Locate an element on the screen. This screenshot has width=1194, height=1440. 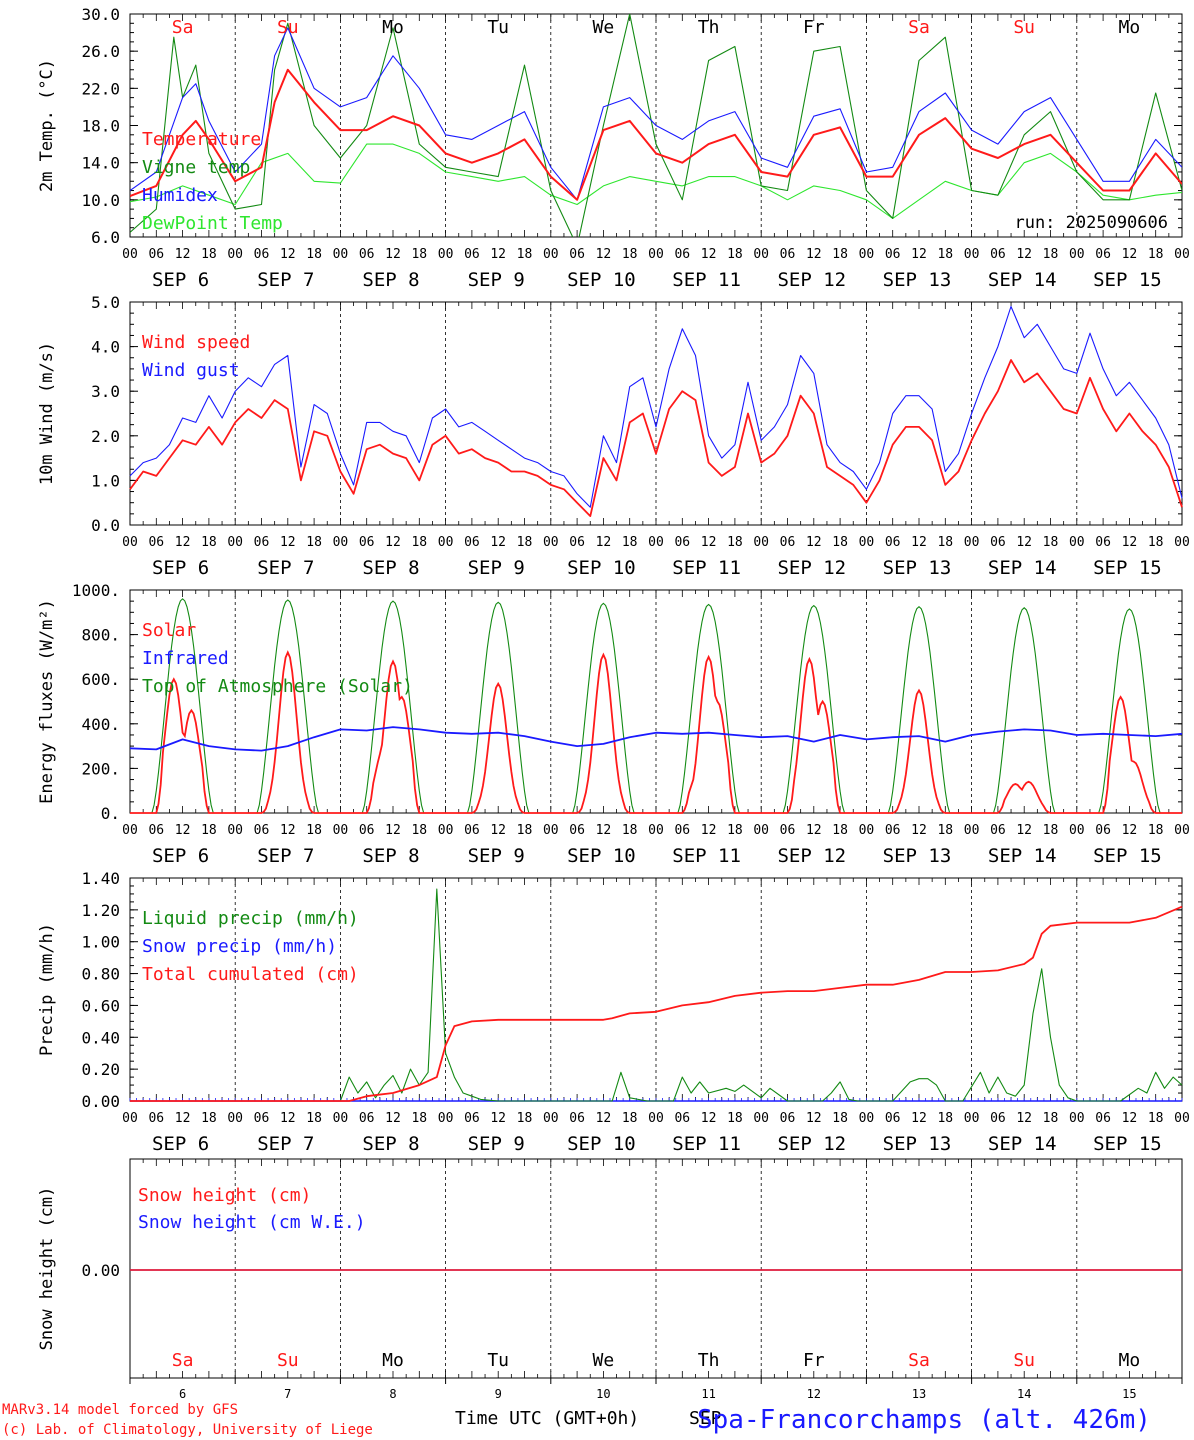
y-tick-label: 1.20 is located at coordinates (100, 910).